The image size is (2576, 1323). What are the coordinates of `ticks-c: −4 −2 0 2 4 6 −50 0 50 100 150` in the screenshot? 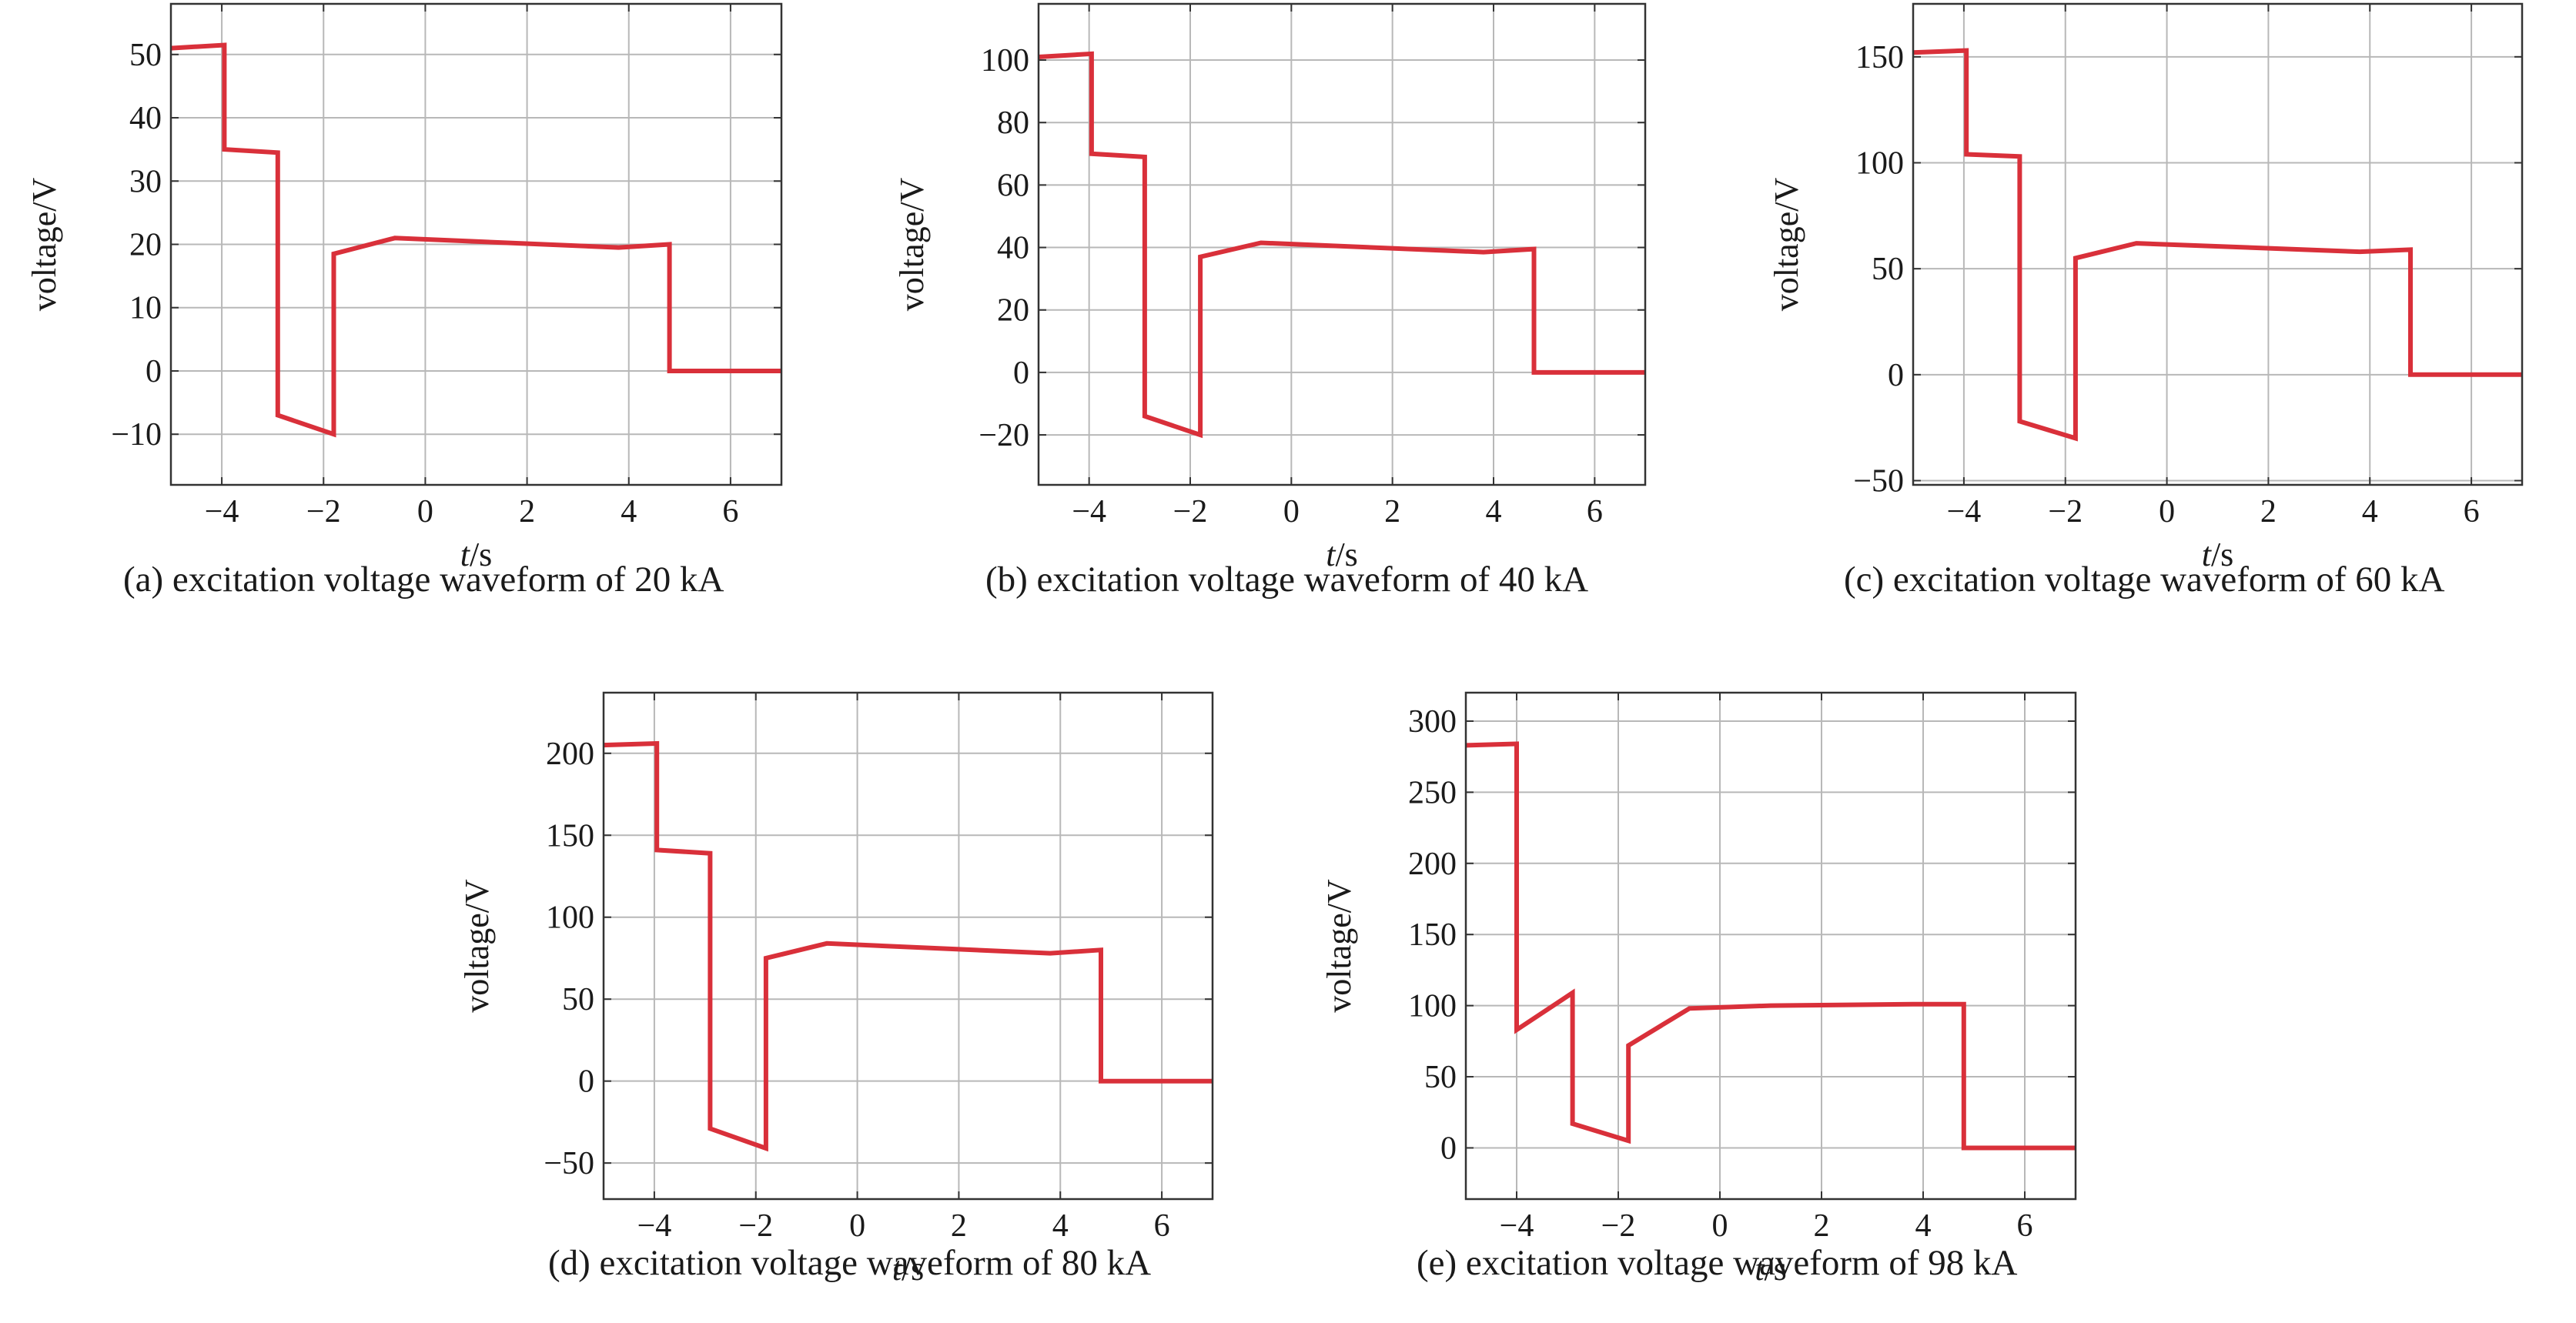 It's located at (2188, 267).